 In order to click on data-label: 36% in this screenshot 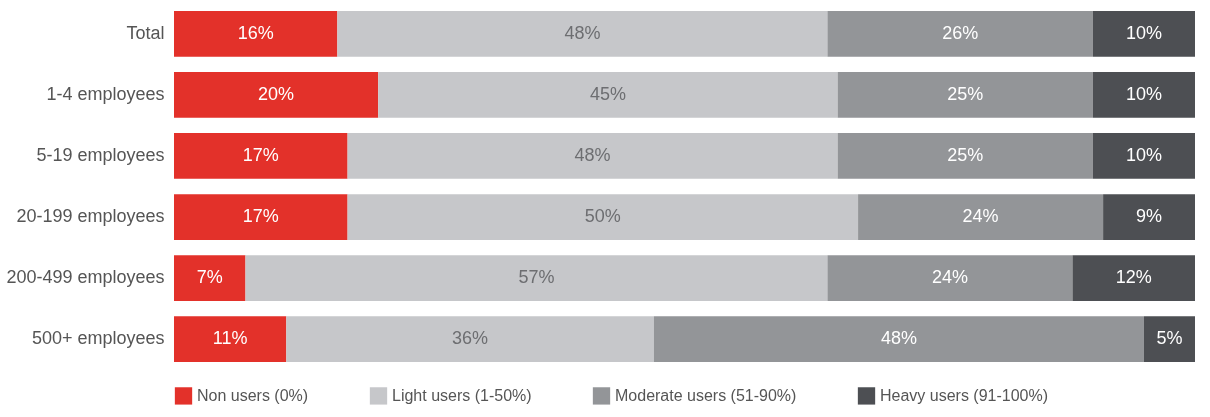, I will do `click(470, 338)`.